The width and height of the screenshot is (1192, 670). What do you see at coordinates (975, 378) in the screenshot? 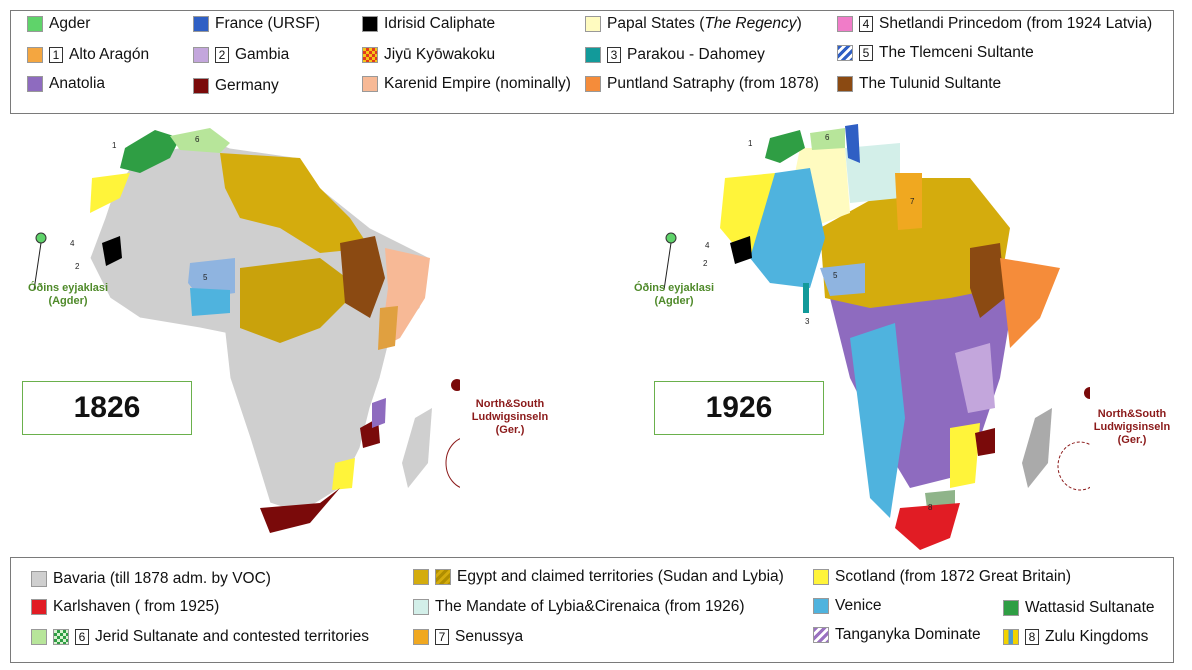
I see `region-gambia-east` at bounding box center [975, 378].